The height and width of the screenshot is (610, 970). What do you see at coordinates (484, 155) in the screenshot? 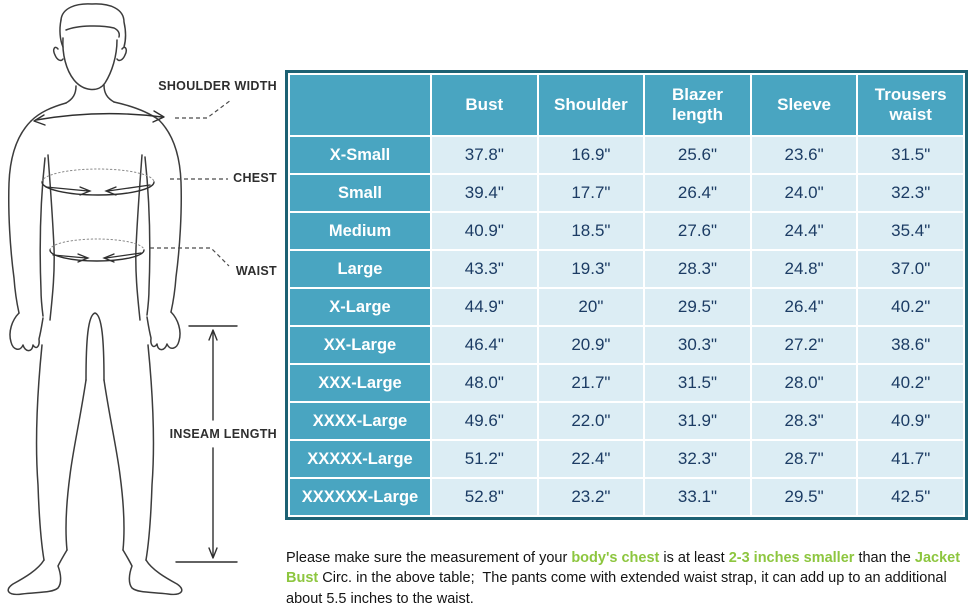
I see `measurement-cell: 37.8"` at bounding box center [484, 155].